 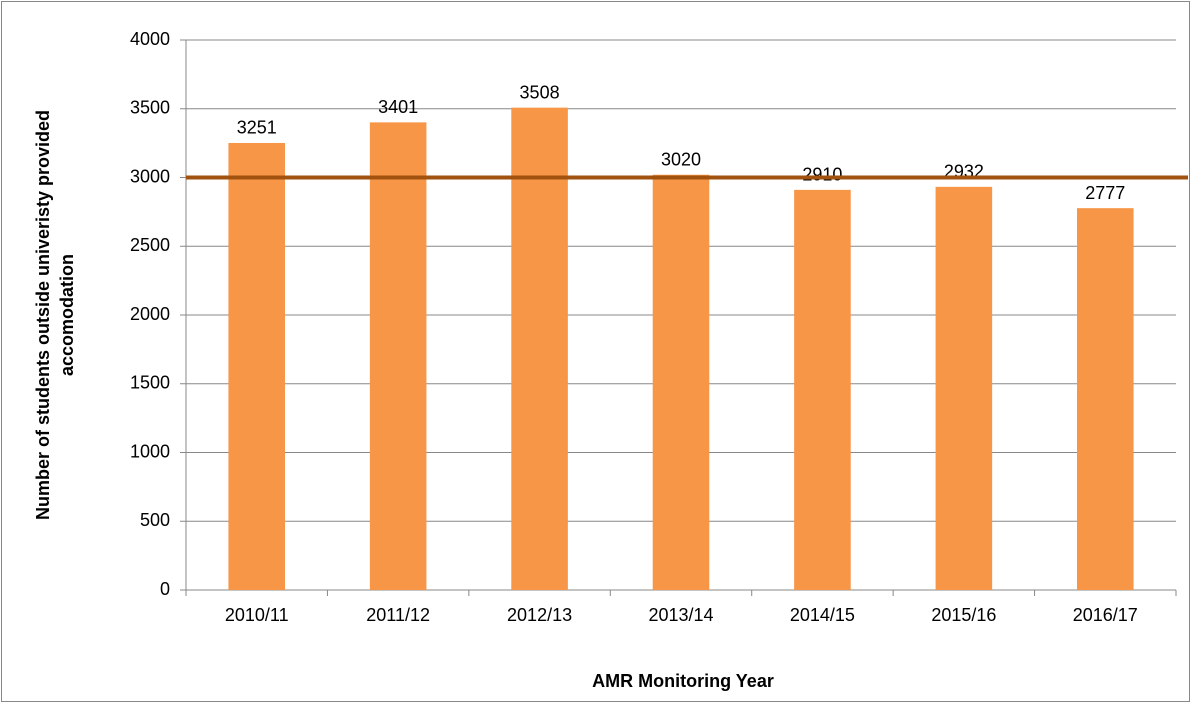 What do you see at coordinates (150, 383) in the screenshot?
I see `y-tick-label: 1500` at bounding box center [150, 383].